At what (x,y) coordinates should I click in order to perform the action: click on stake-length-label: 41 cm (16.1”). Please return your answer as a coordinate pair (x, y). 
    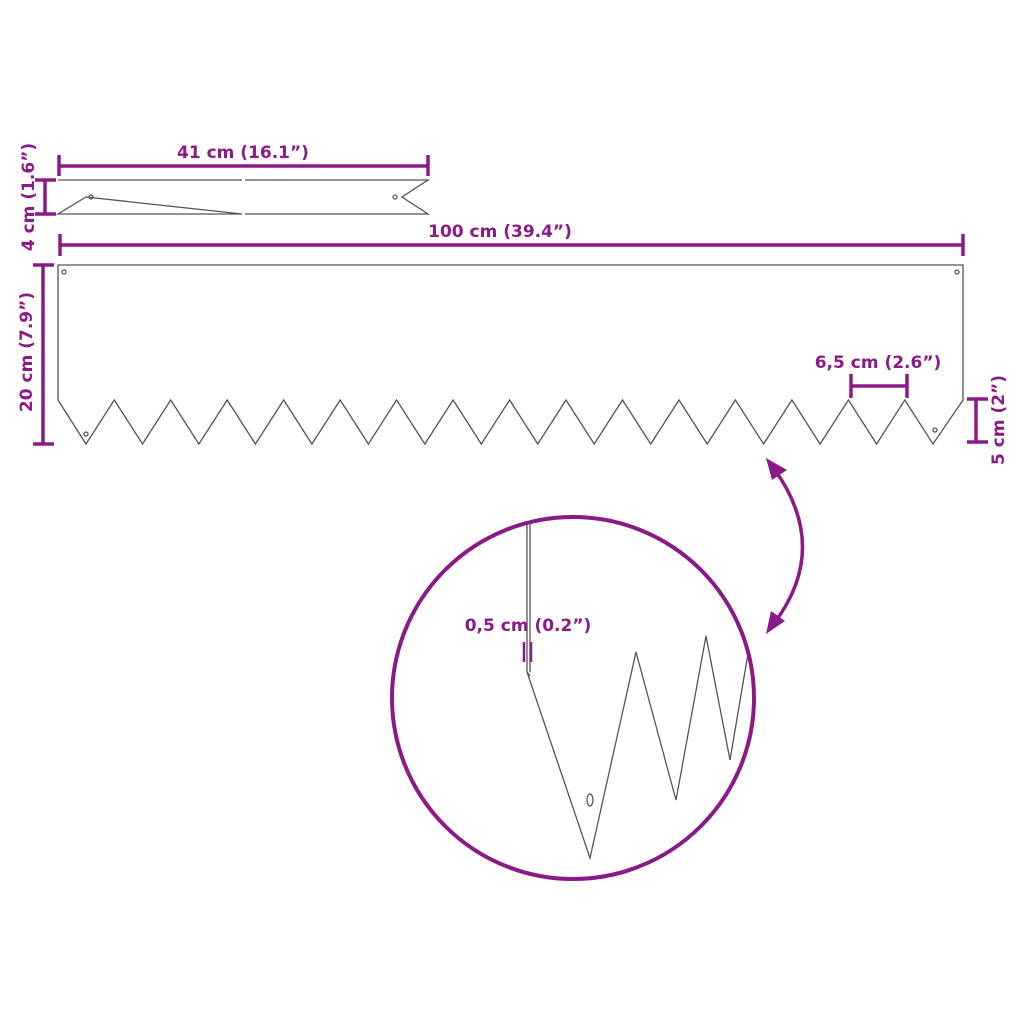
    Looking at the image, I should click on (243, 153).